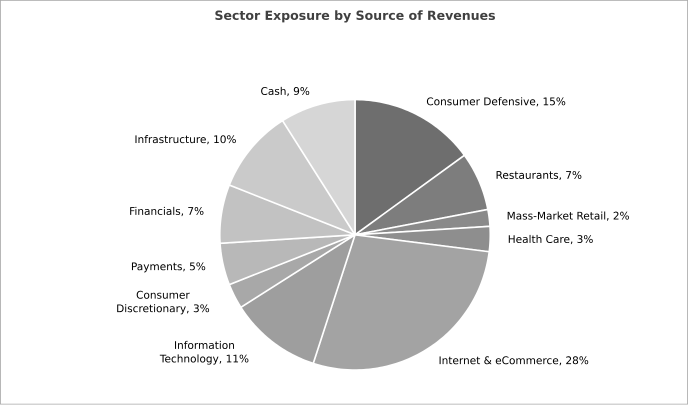 This screenshot has height=405, width=688. Describe the element at coordinates (496, 102) in the screenshot. I see `slice-label: Consumer Defensive, 15%` at that location.